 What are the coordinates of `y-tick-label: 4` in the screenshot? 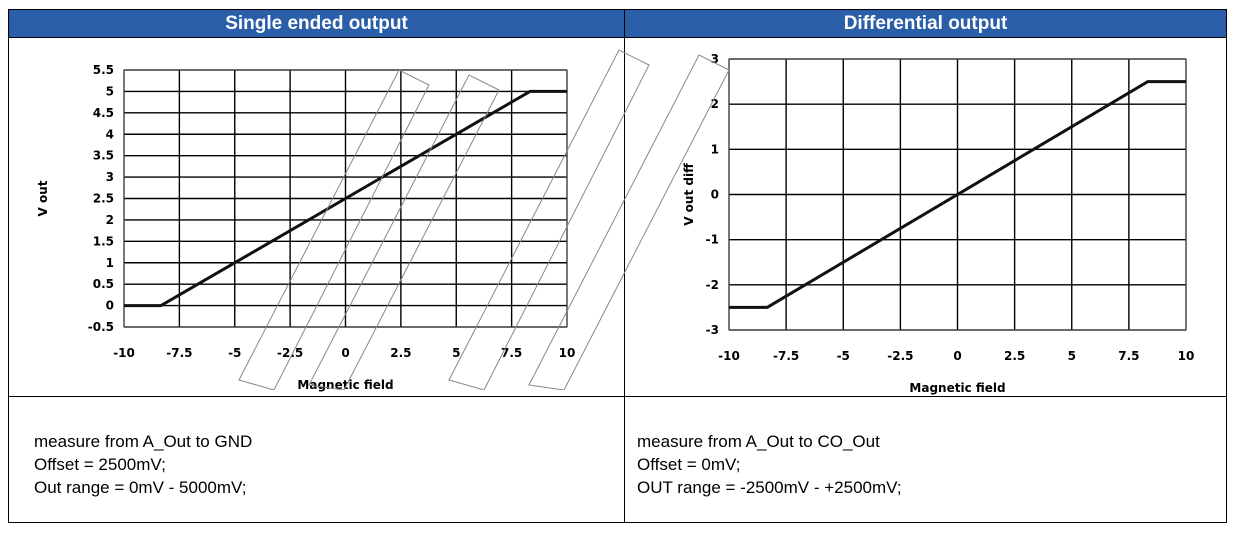 It's located at (110, 134).